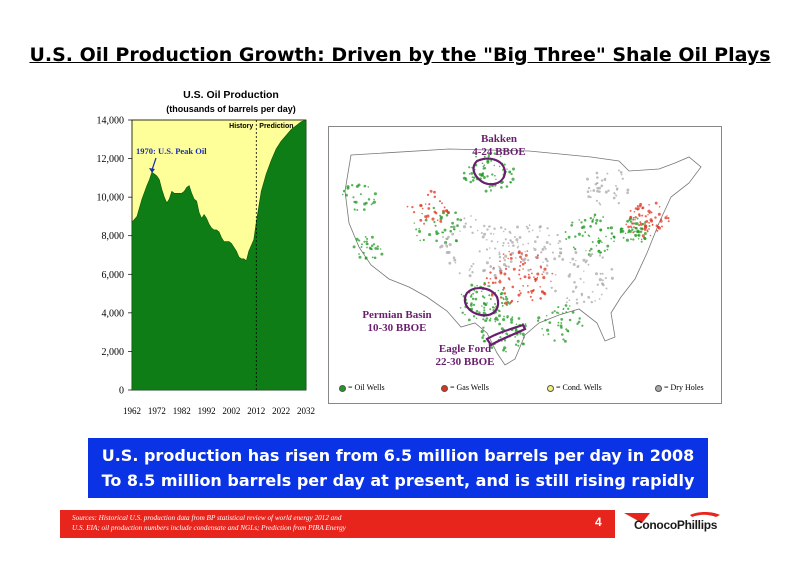  Describe the element at coordinates (152, 170) in the screenshot. I see `peak-oil-arrow-icon` at that location.